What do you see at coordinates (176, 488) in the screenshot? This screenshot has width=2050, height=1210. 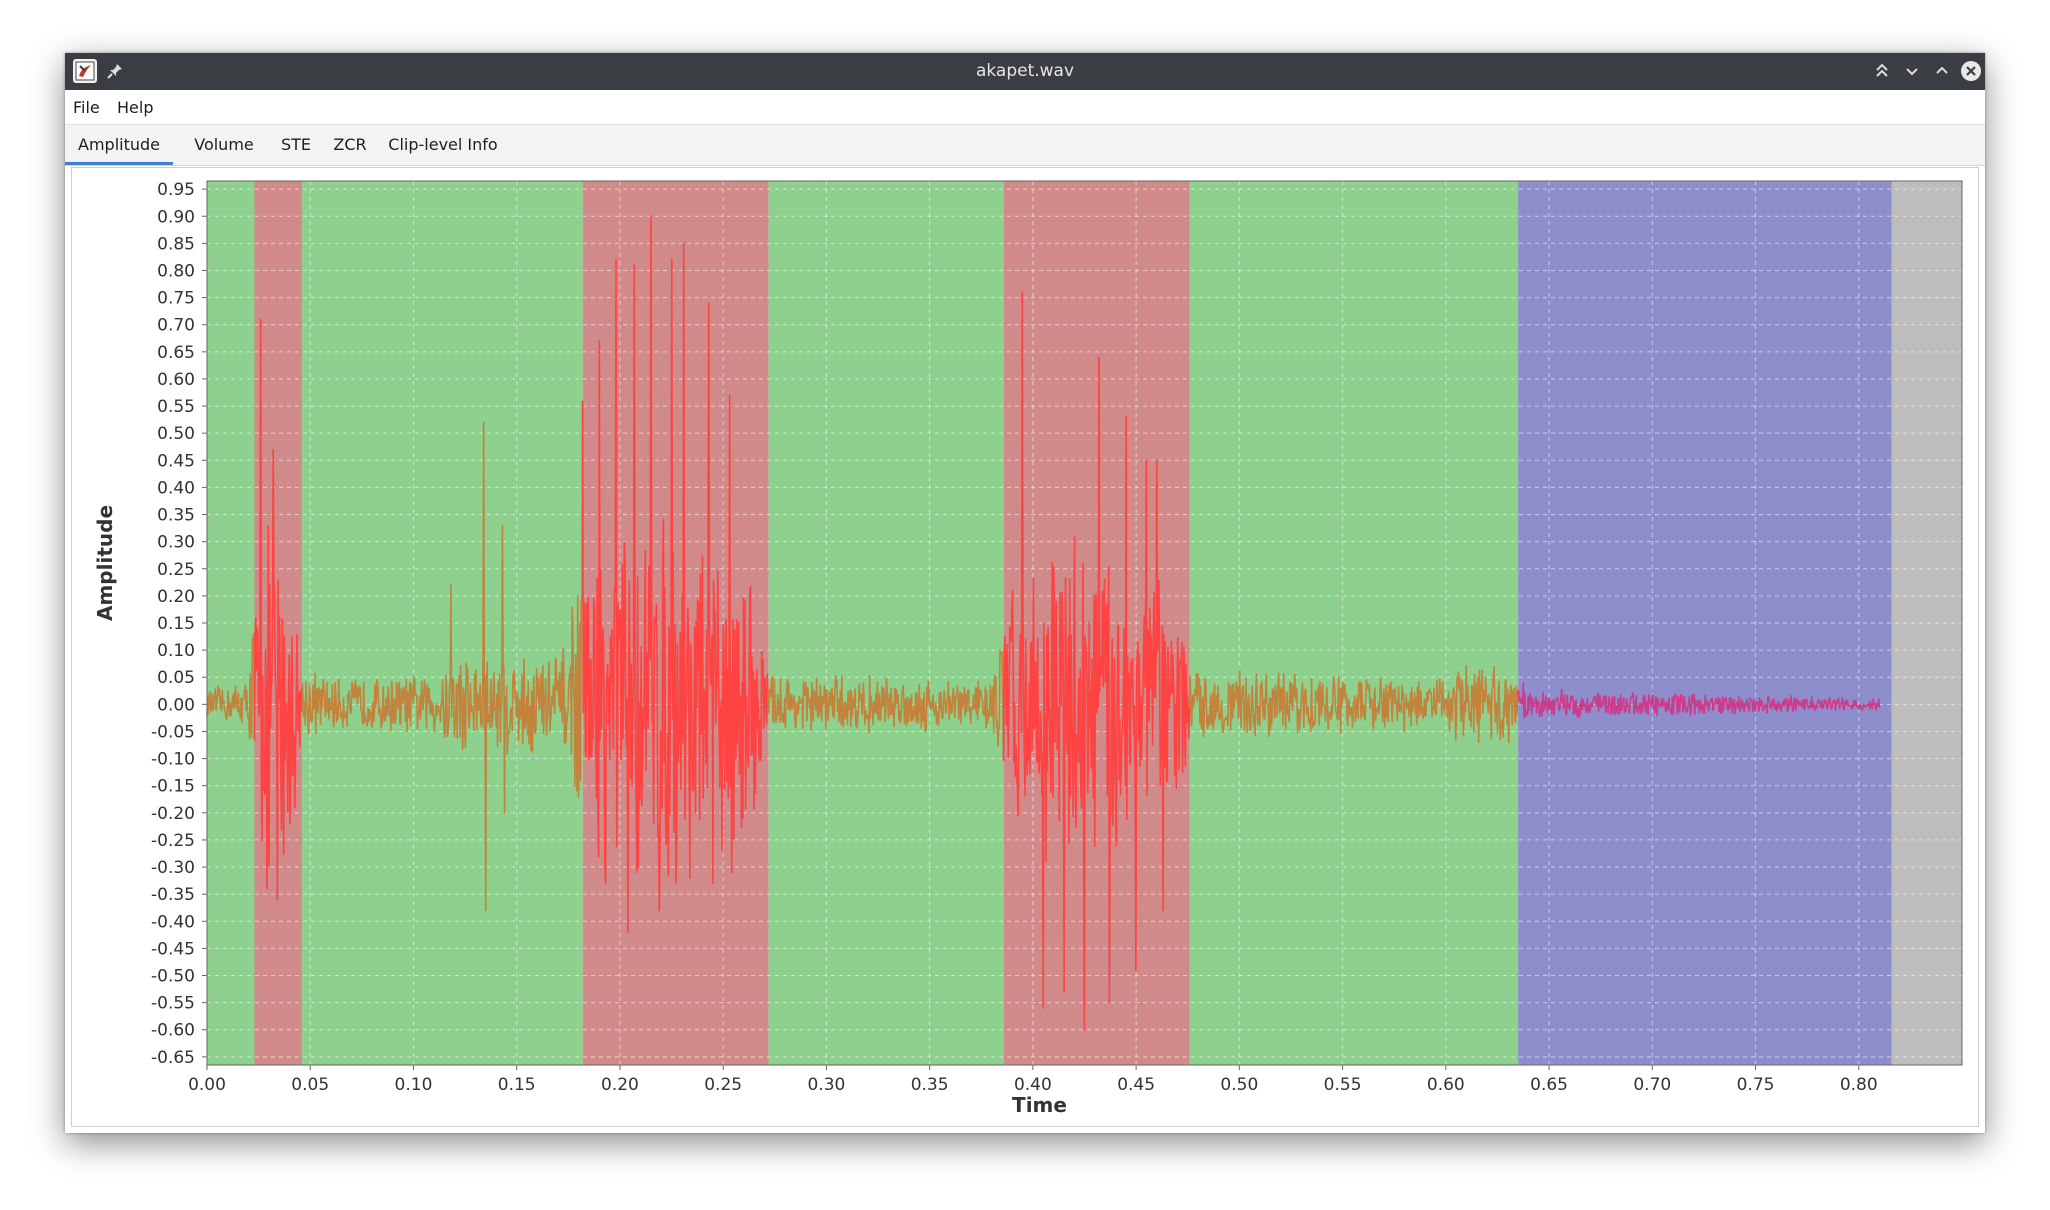 I see `y-tick-label: 0.40` at bounding box center [176, 488].